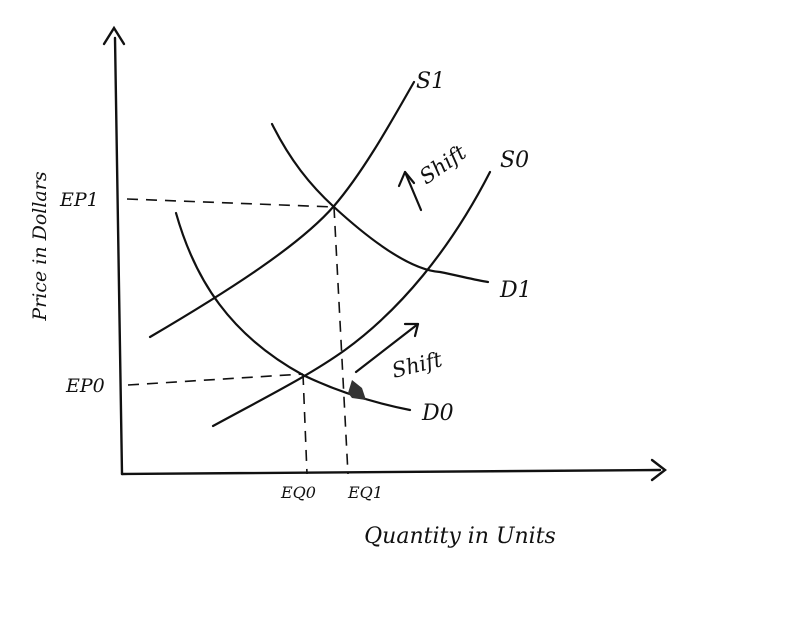  I want to click on s0-curve-label: S0, so click(514, 160).